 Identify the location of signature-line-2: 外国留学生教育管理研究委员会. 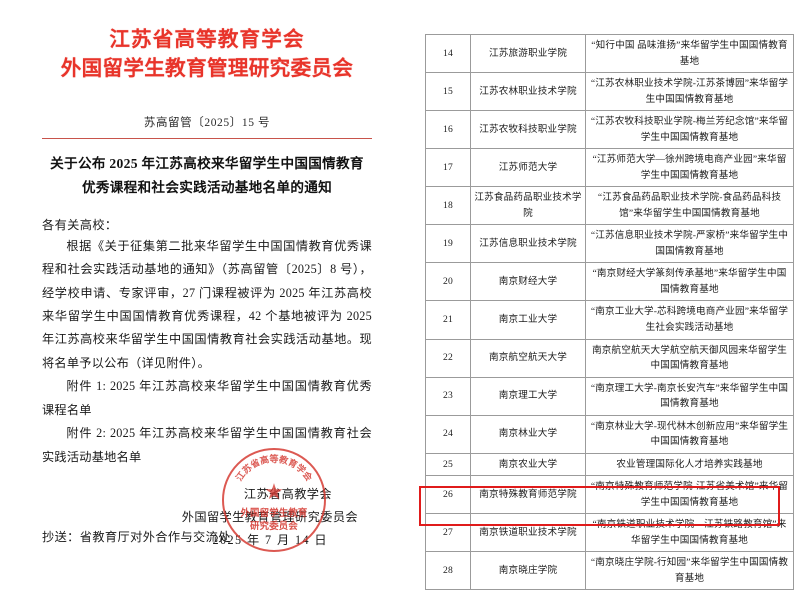
(269, 517).